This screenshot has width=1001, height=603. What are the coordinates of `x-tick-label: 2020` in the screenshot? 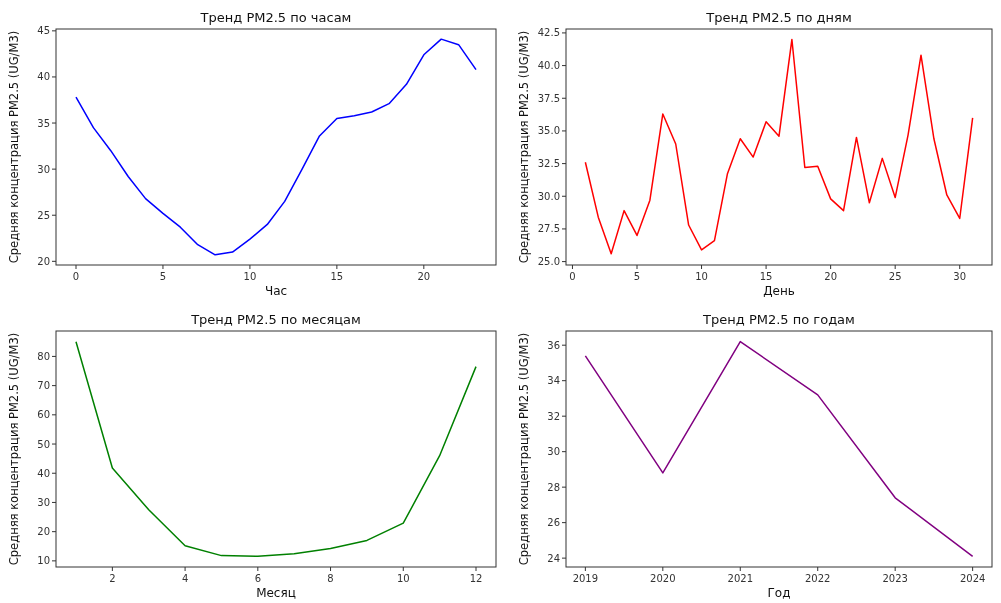 It's located at (663, 578).